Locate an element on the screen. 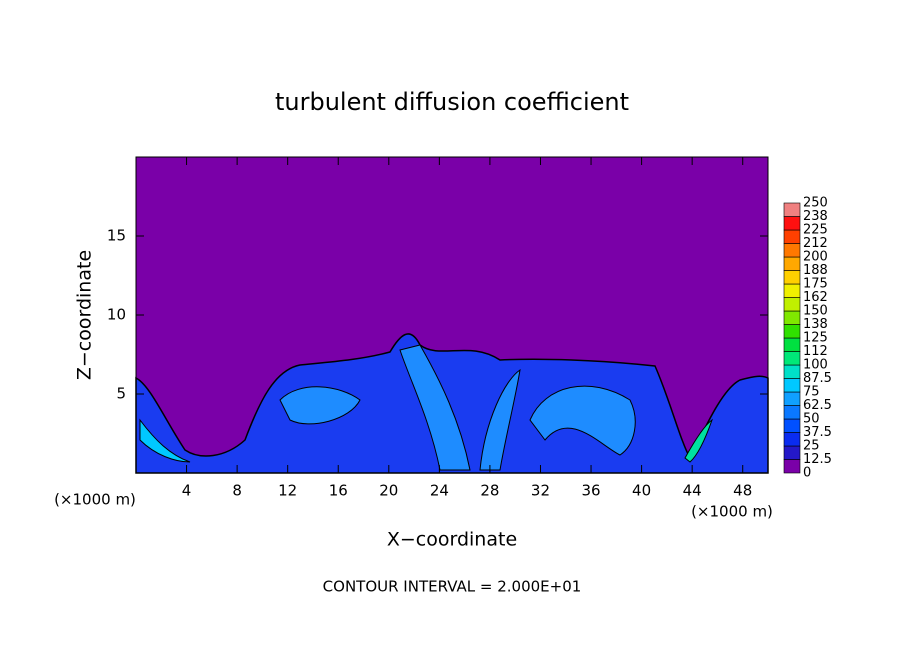 This screenshot has height=654, width=904. colorbar-label: 150 is located at coordinates (815, 311).